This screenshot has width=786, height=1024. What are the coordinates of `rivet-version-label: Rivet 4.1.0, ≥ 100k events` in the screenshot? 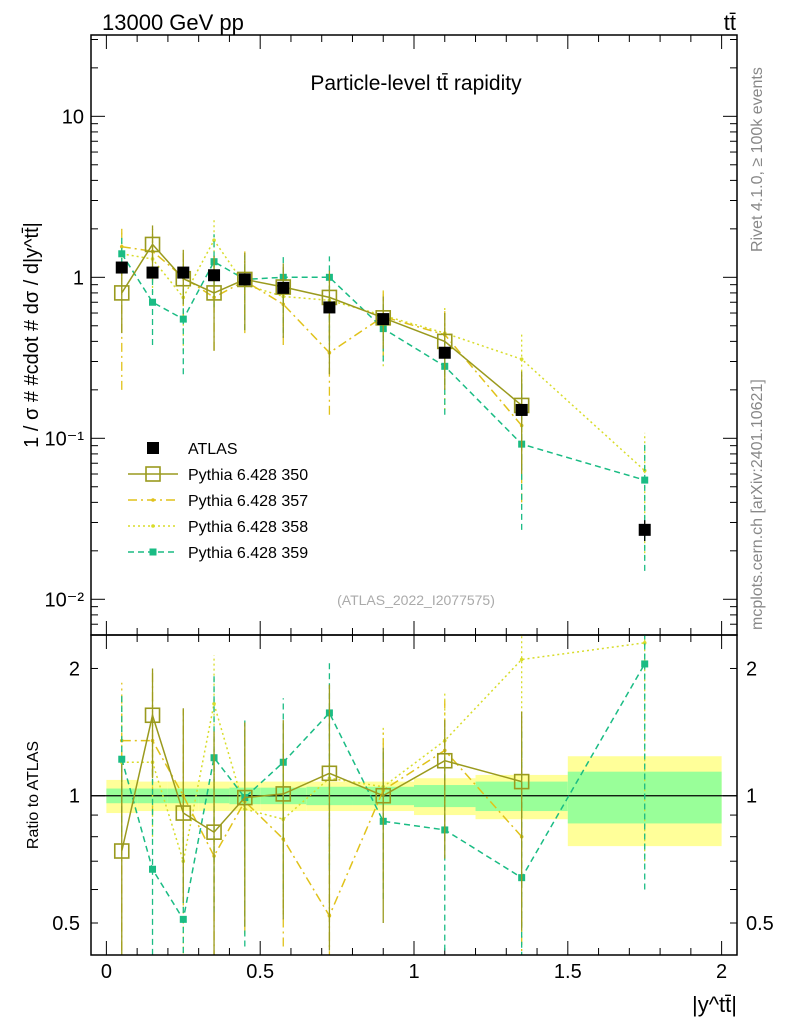 It's located at (757, 159).